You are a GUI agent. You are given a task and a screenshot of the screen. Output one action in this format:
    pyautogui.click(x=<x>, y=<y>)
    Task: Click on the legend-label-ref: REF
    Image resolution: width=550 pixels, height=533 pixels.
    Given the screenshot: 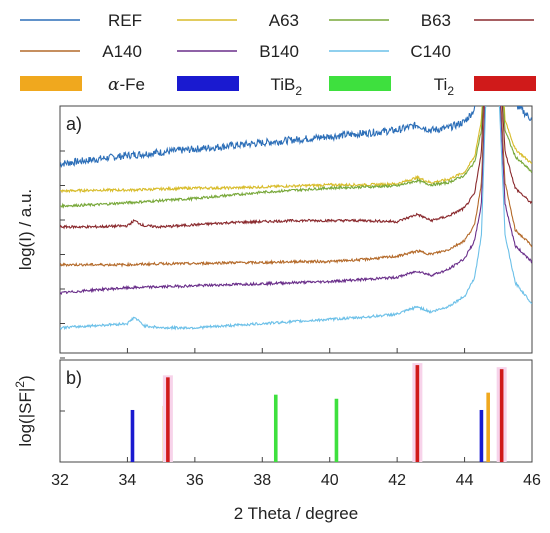 What is the action you would take?
    pyautogui.click(x=125, y=20)
    